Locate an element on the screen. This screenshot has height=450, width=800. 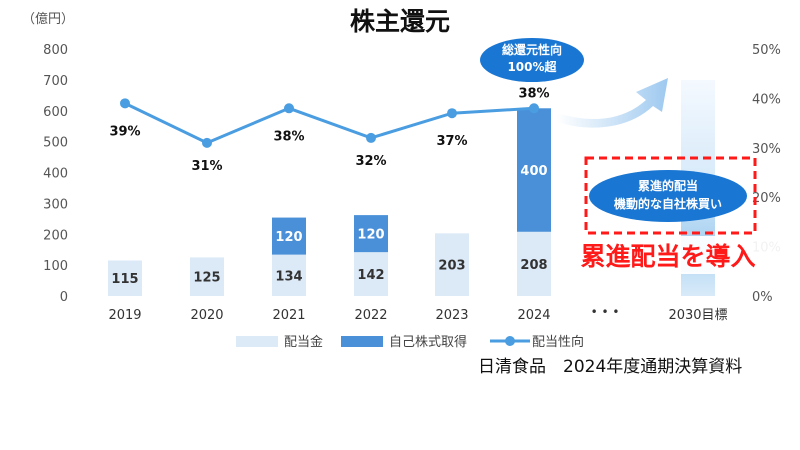
left-axis-tick-label: 0 is located at coordinates (64, 297).